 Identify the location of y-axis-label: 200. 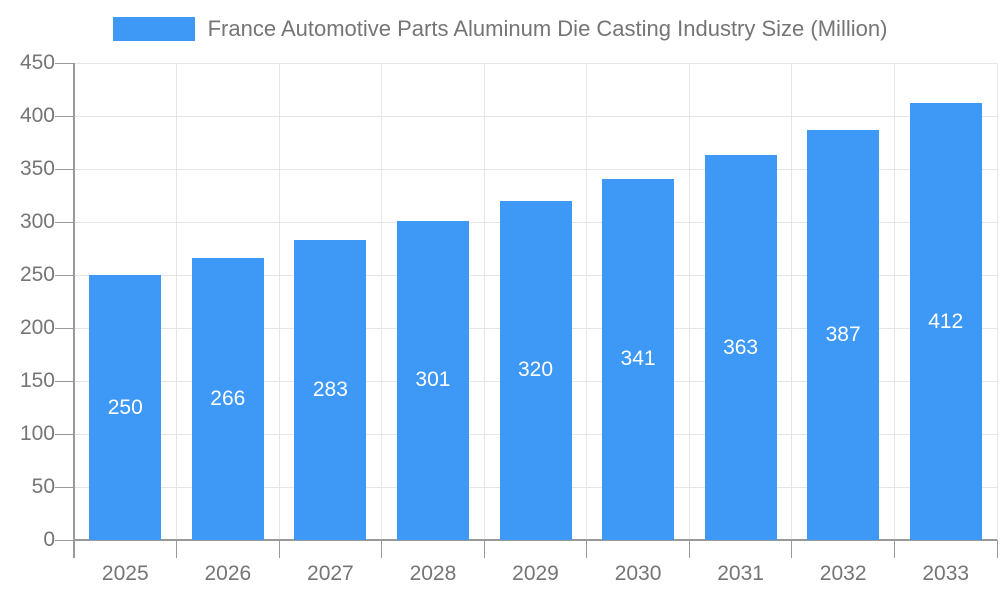
(37, 327).